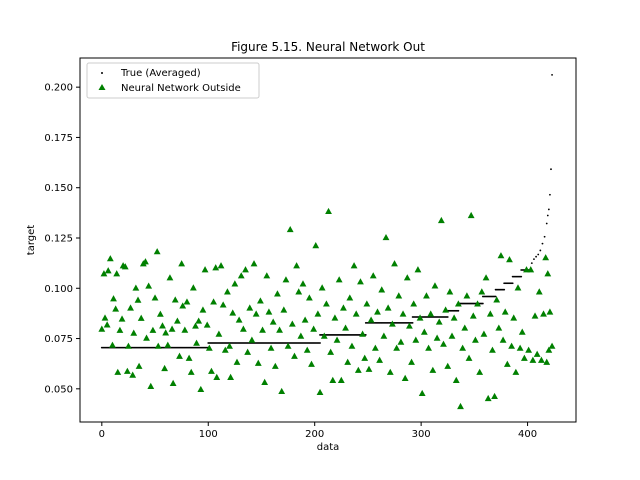 This screenshot has width=640, height=480. Describe the element at coordinates (318, 431) in the screenshot. I see `x-axis: 0 100 200 300 400` at that location.